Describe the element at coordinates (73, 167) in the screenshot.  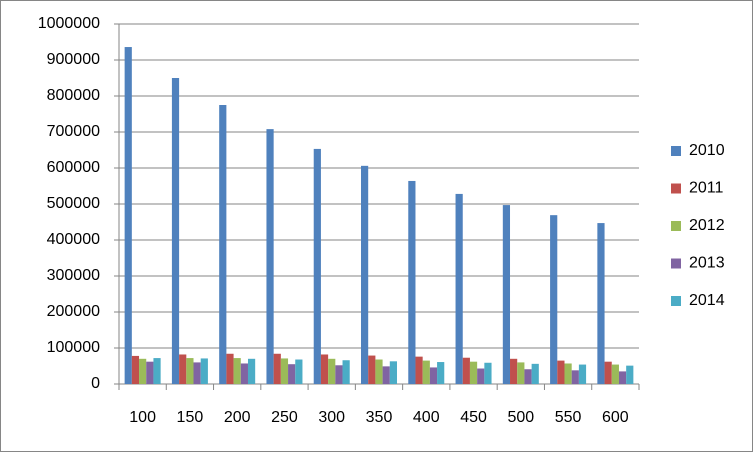
I see `y-tick-label: 600000` at that location.